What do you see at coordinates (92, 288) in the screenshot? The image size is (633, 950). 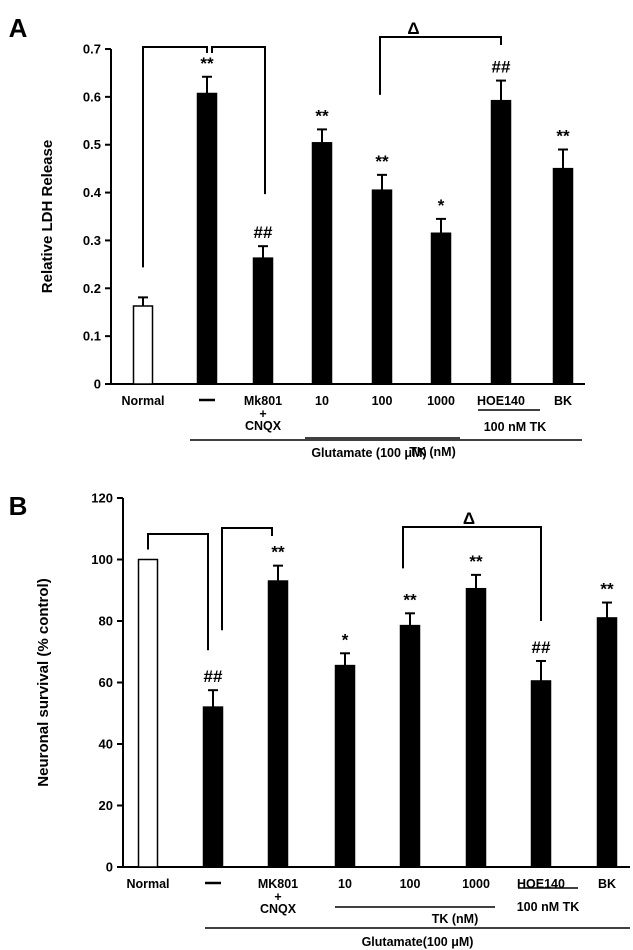 I see `y-tick-label: 0.2` at bounding box center [92, 288].